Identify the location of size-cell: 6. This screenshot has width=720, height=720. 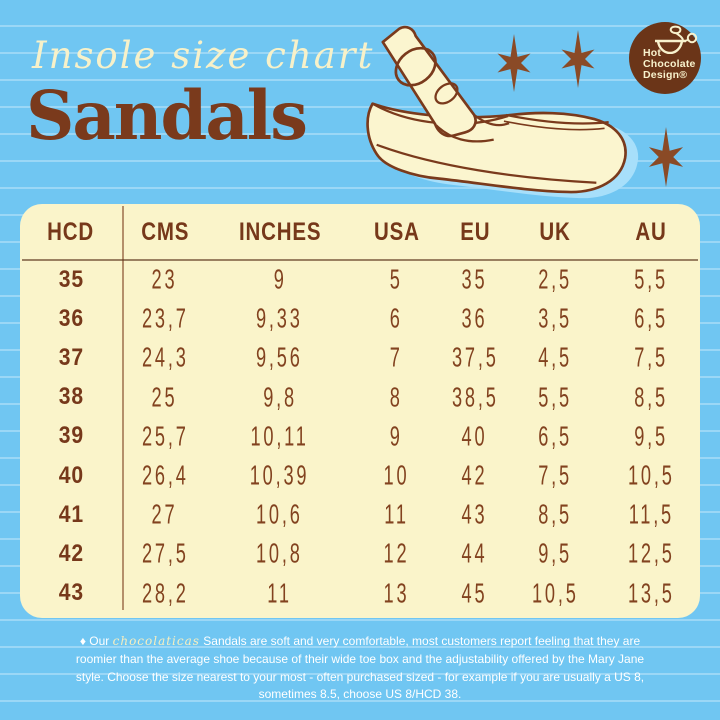
(397, 318).